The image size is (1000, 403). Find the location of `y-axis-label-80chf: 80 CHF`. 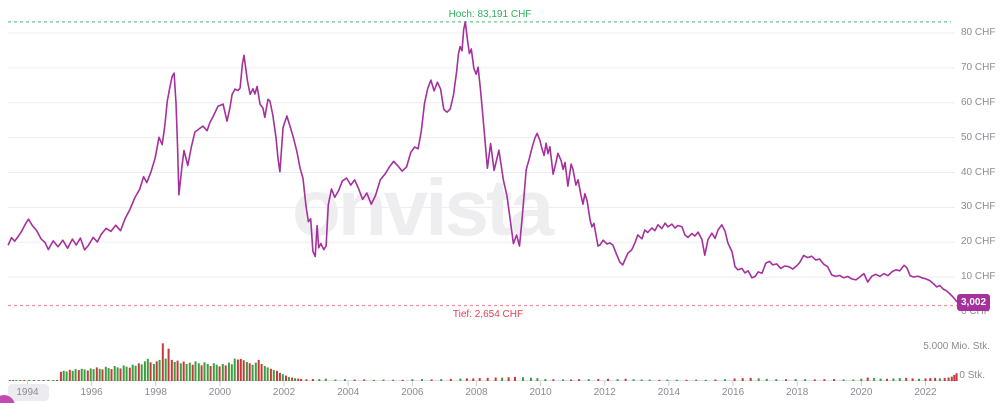

y-axis-label-80chf: 80 CHF is located at coordinates (978, 32).